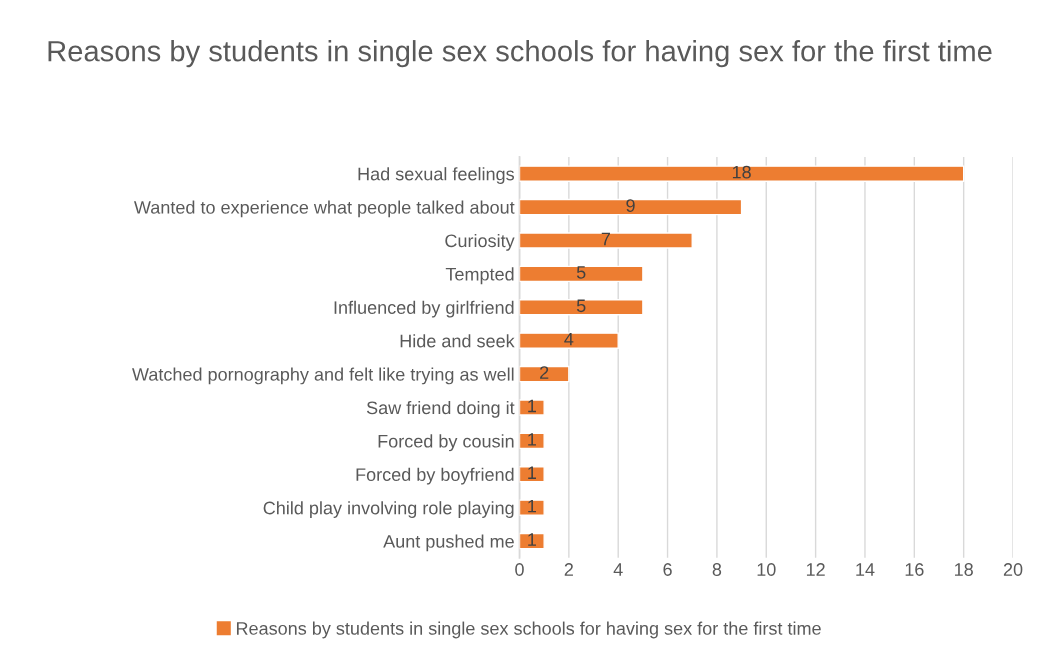  I want to click on x-tick-label: 0, so click(519, 569).